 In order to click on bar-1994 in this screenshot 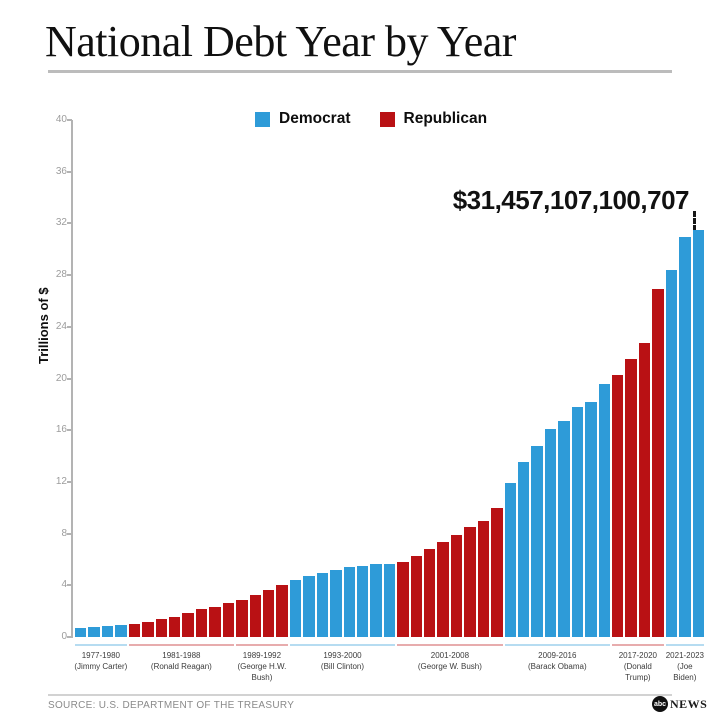, I will do `click(309, 606)`.